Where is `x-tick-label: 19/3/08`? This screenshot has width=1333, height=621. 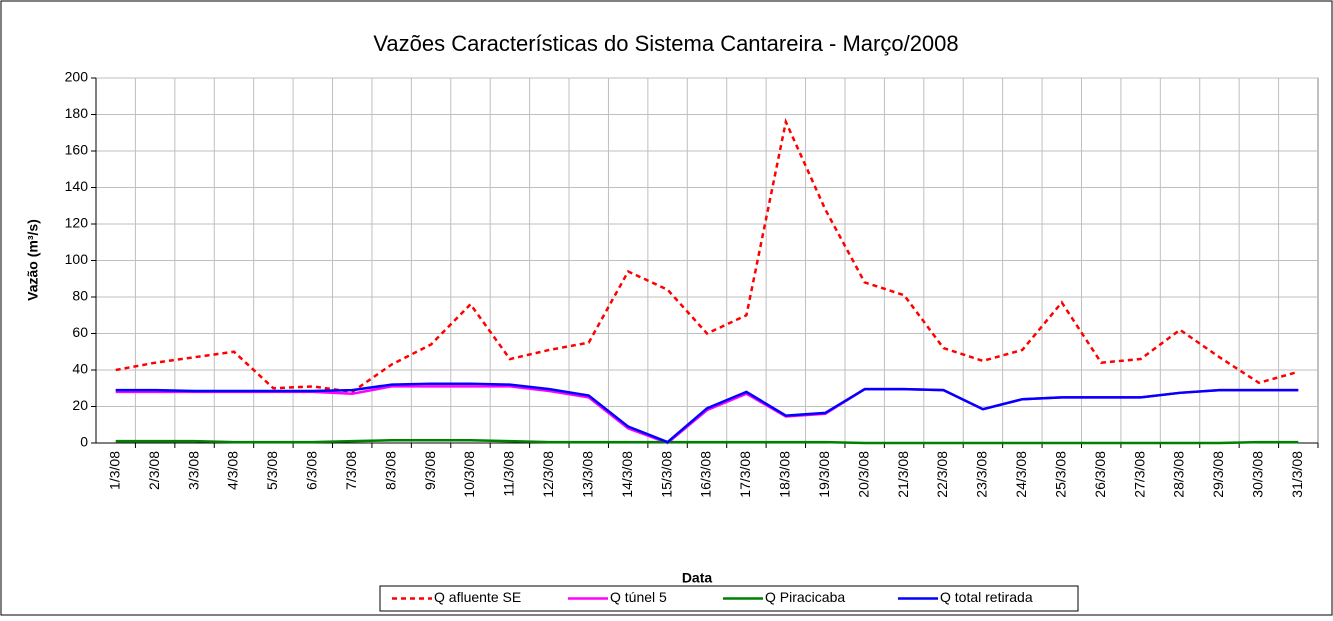 x-tick-label: 19/3/08 is located at coordinates (824, 474).